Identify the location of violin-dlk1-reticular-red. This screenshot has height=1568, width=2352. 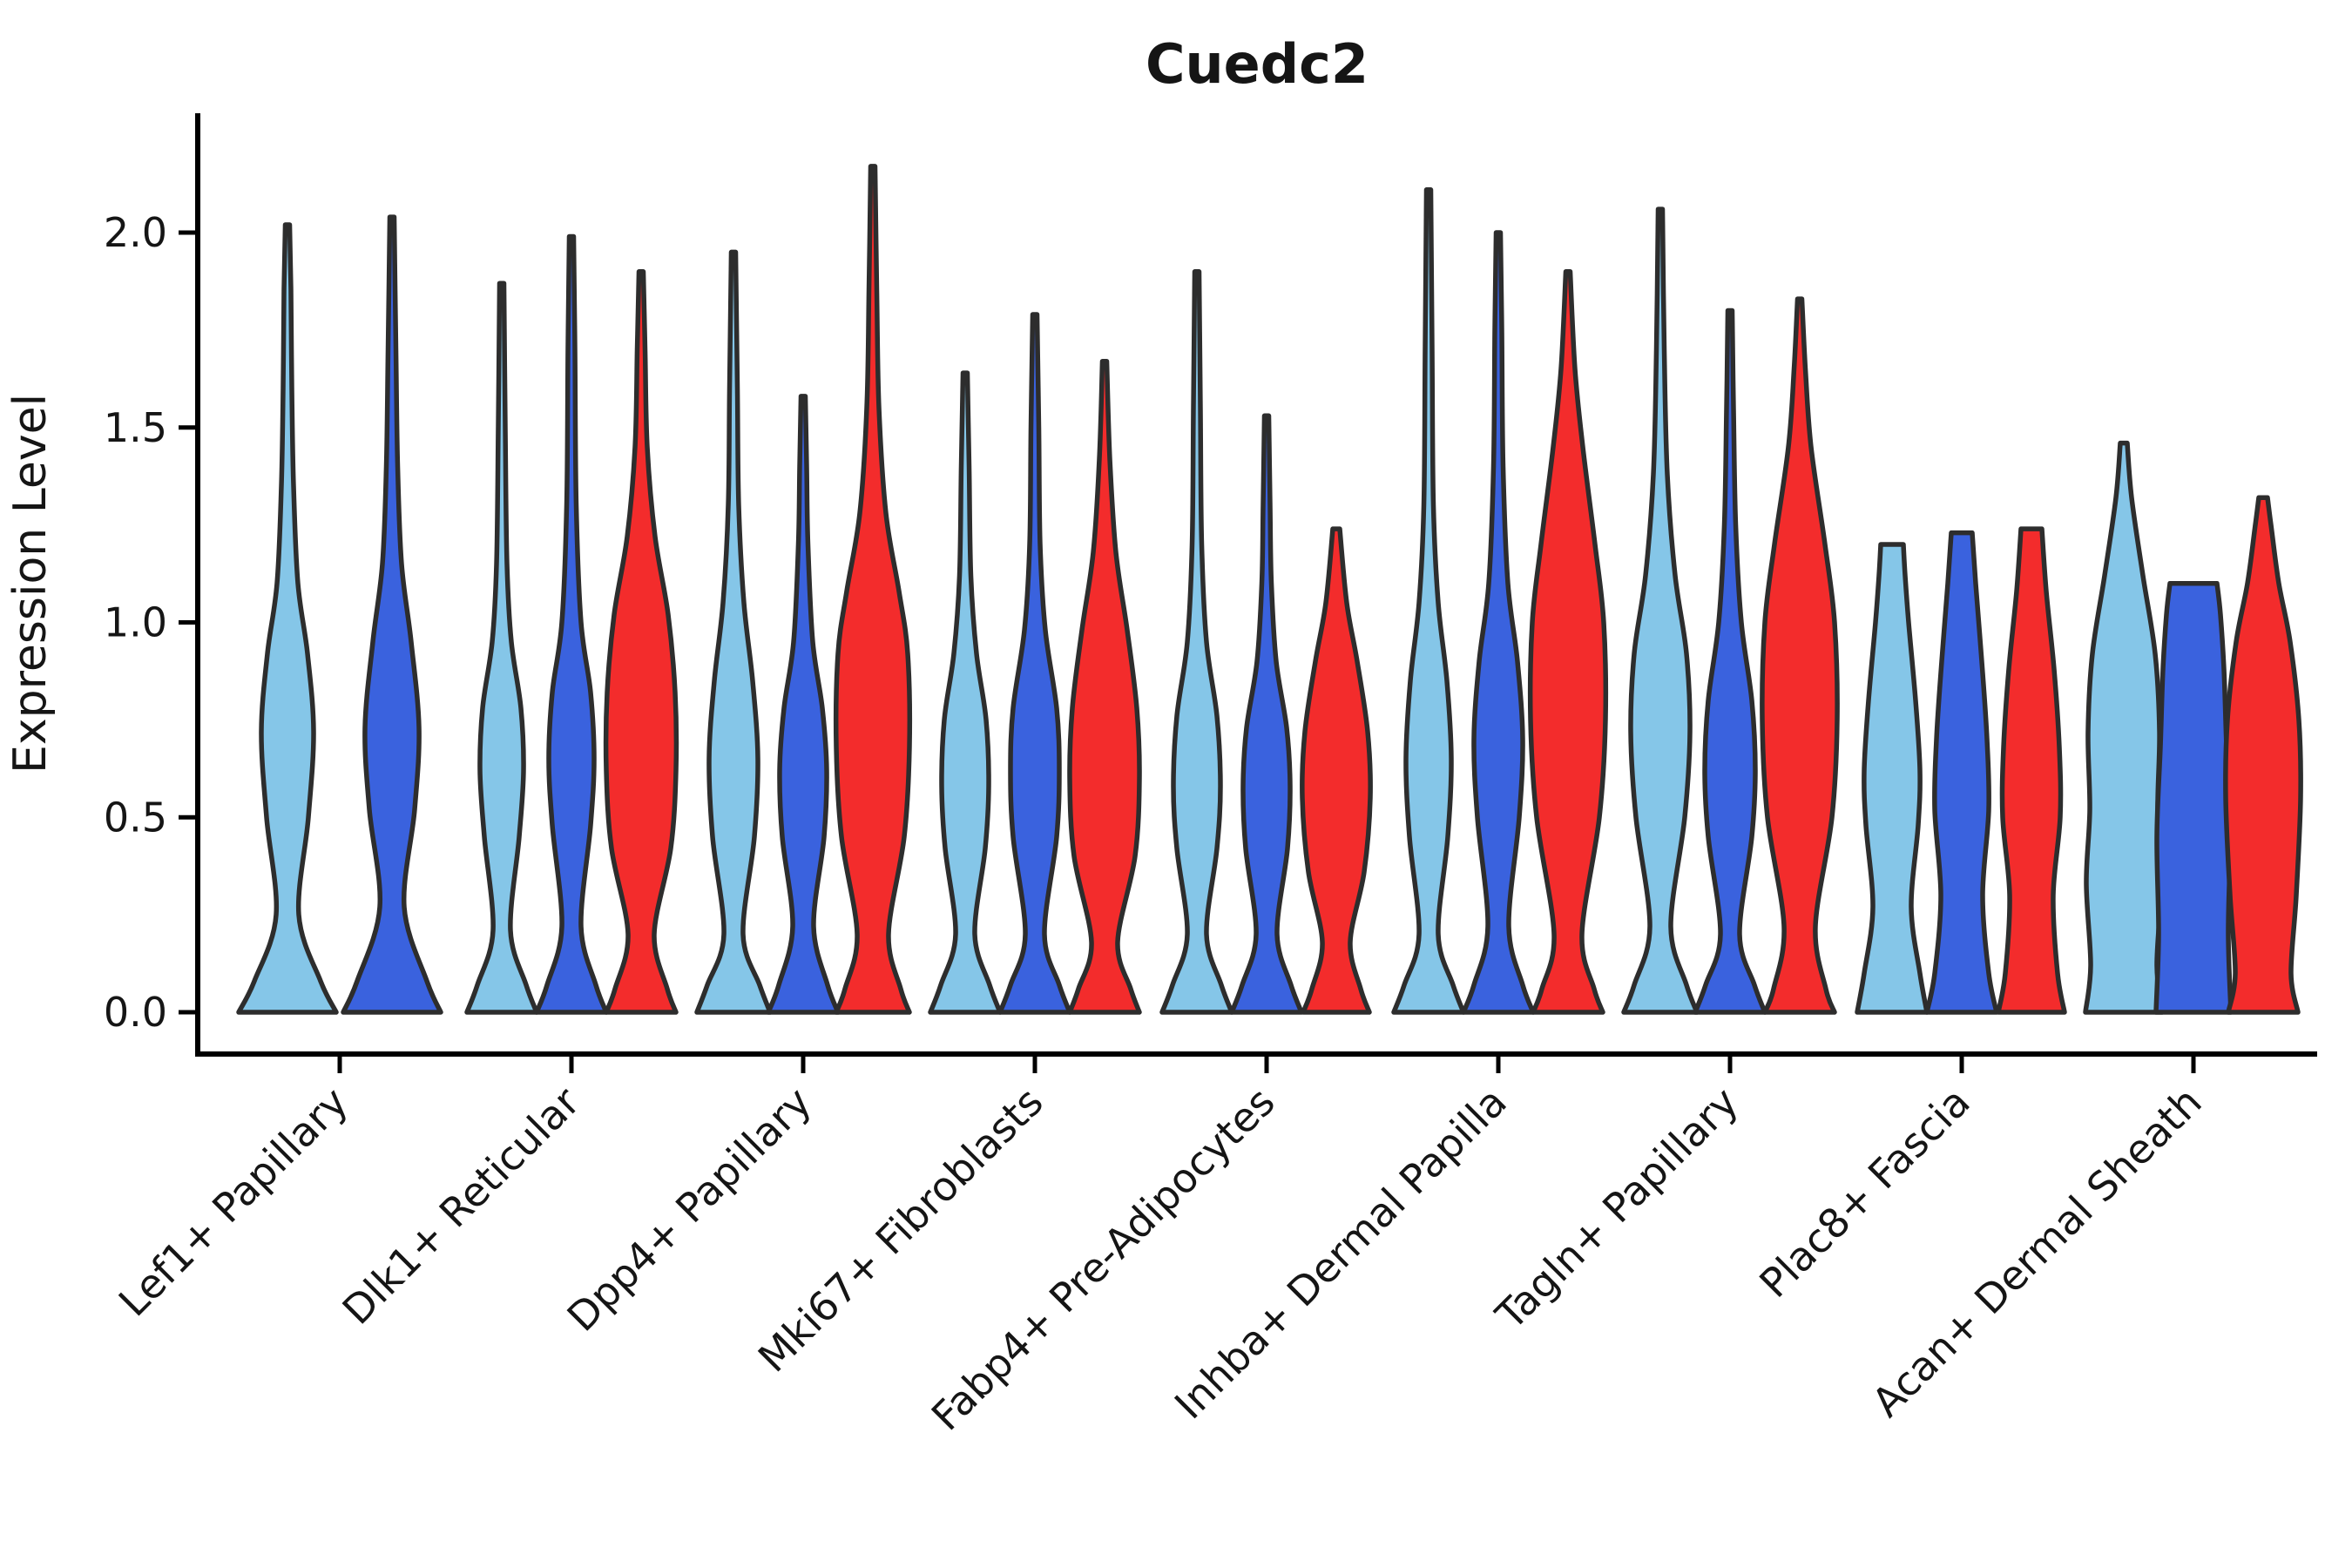
(641, 642).